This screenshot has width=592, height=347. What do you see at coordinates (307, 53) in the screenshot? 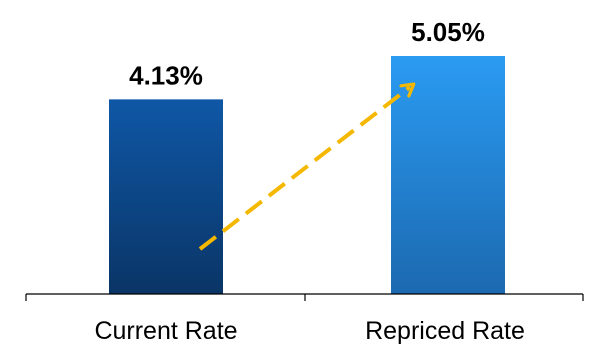
I see `data-labels-layer: 4.13% 5.05%` at bounding box center [307, 53].